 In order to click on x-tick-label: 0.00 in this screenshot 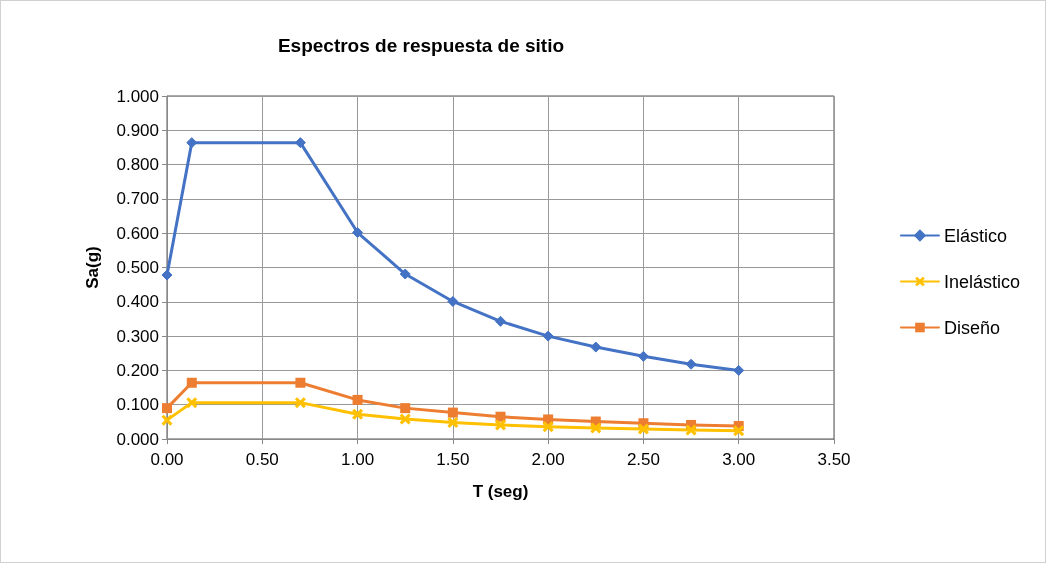, I will do `click(167, 459)`.